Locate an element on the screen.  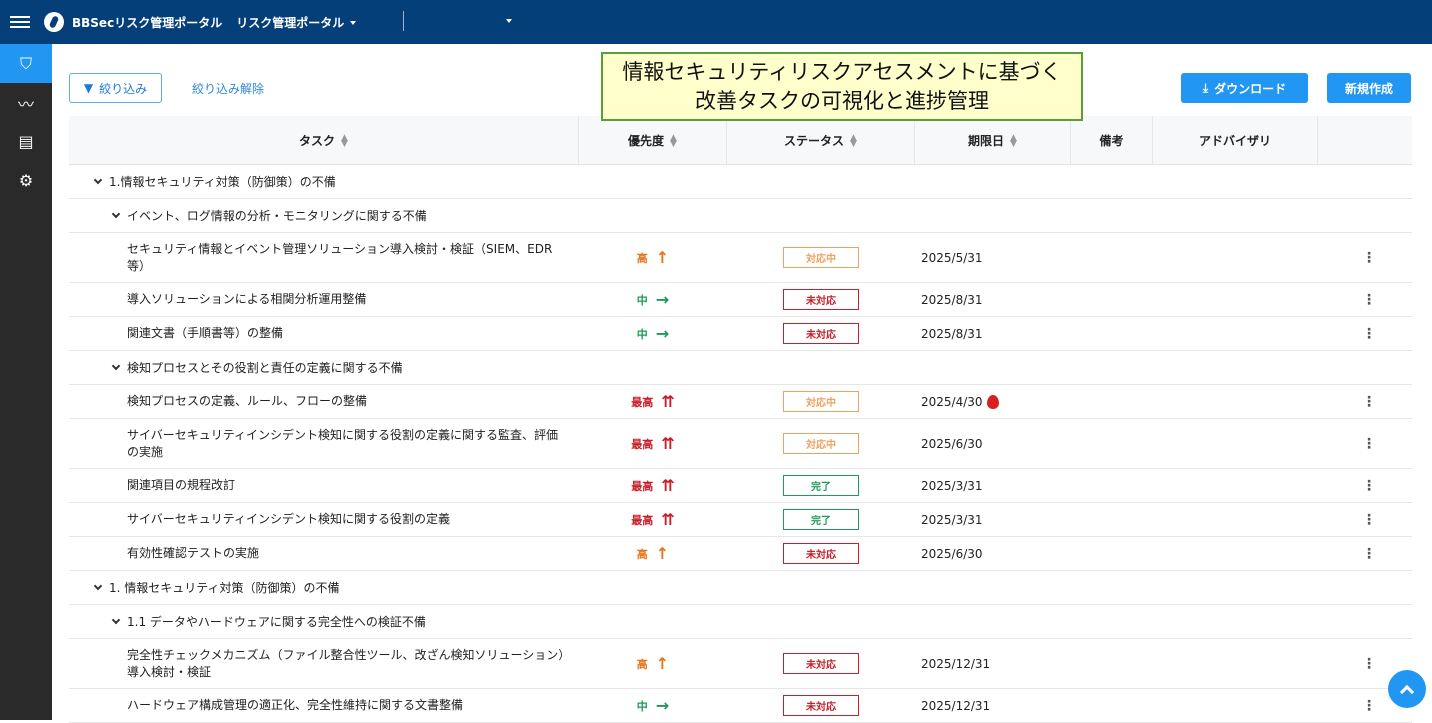
priority-cell: 最高 ⇈ is located at coordinates (653, 485).